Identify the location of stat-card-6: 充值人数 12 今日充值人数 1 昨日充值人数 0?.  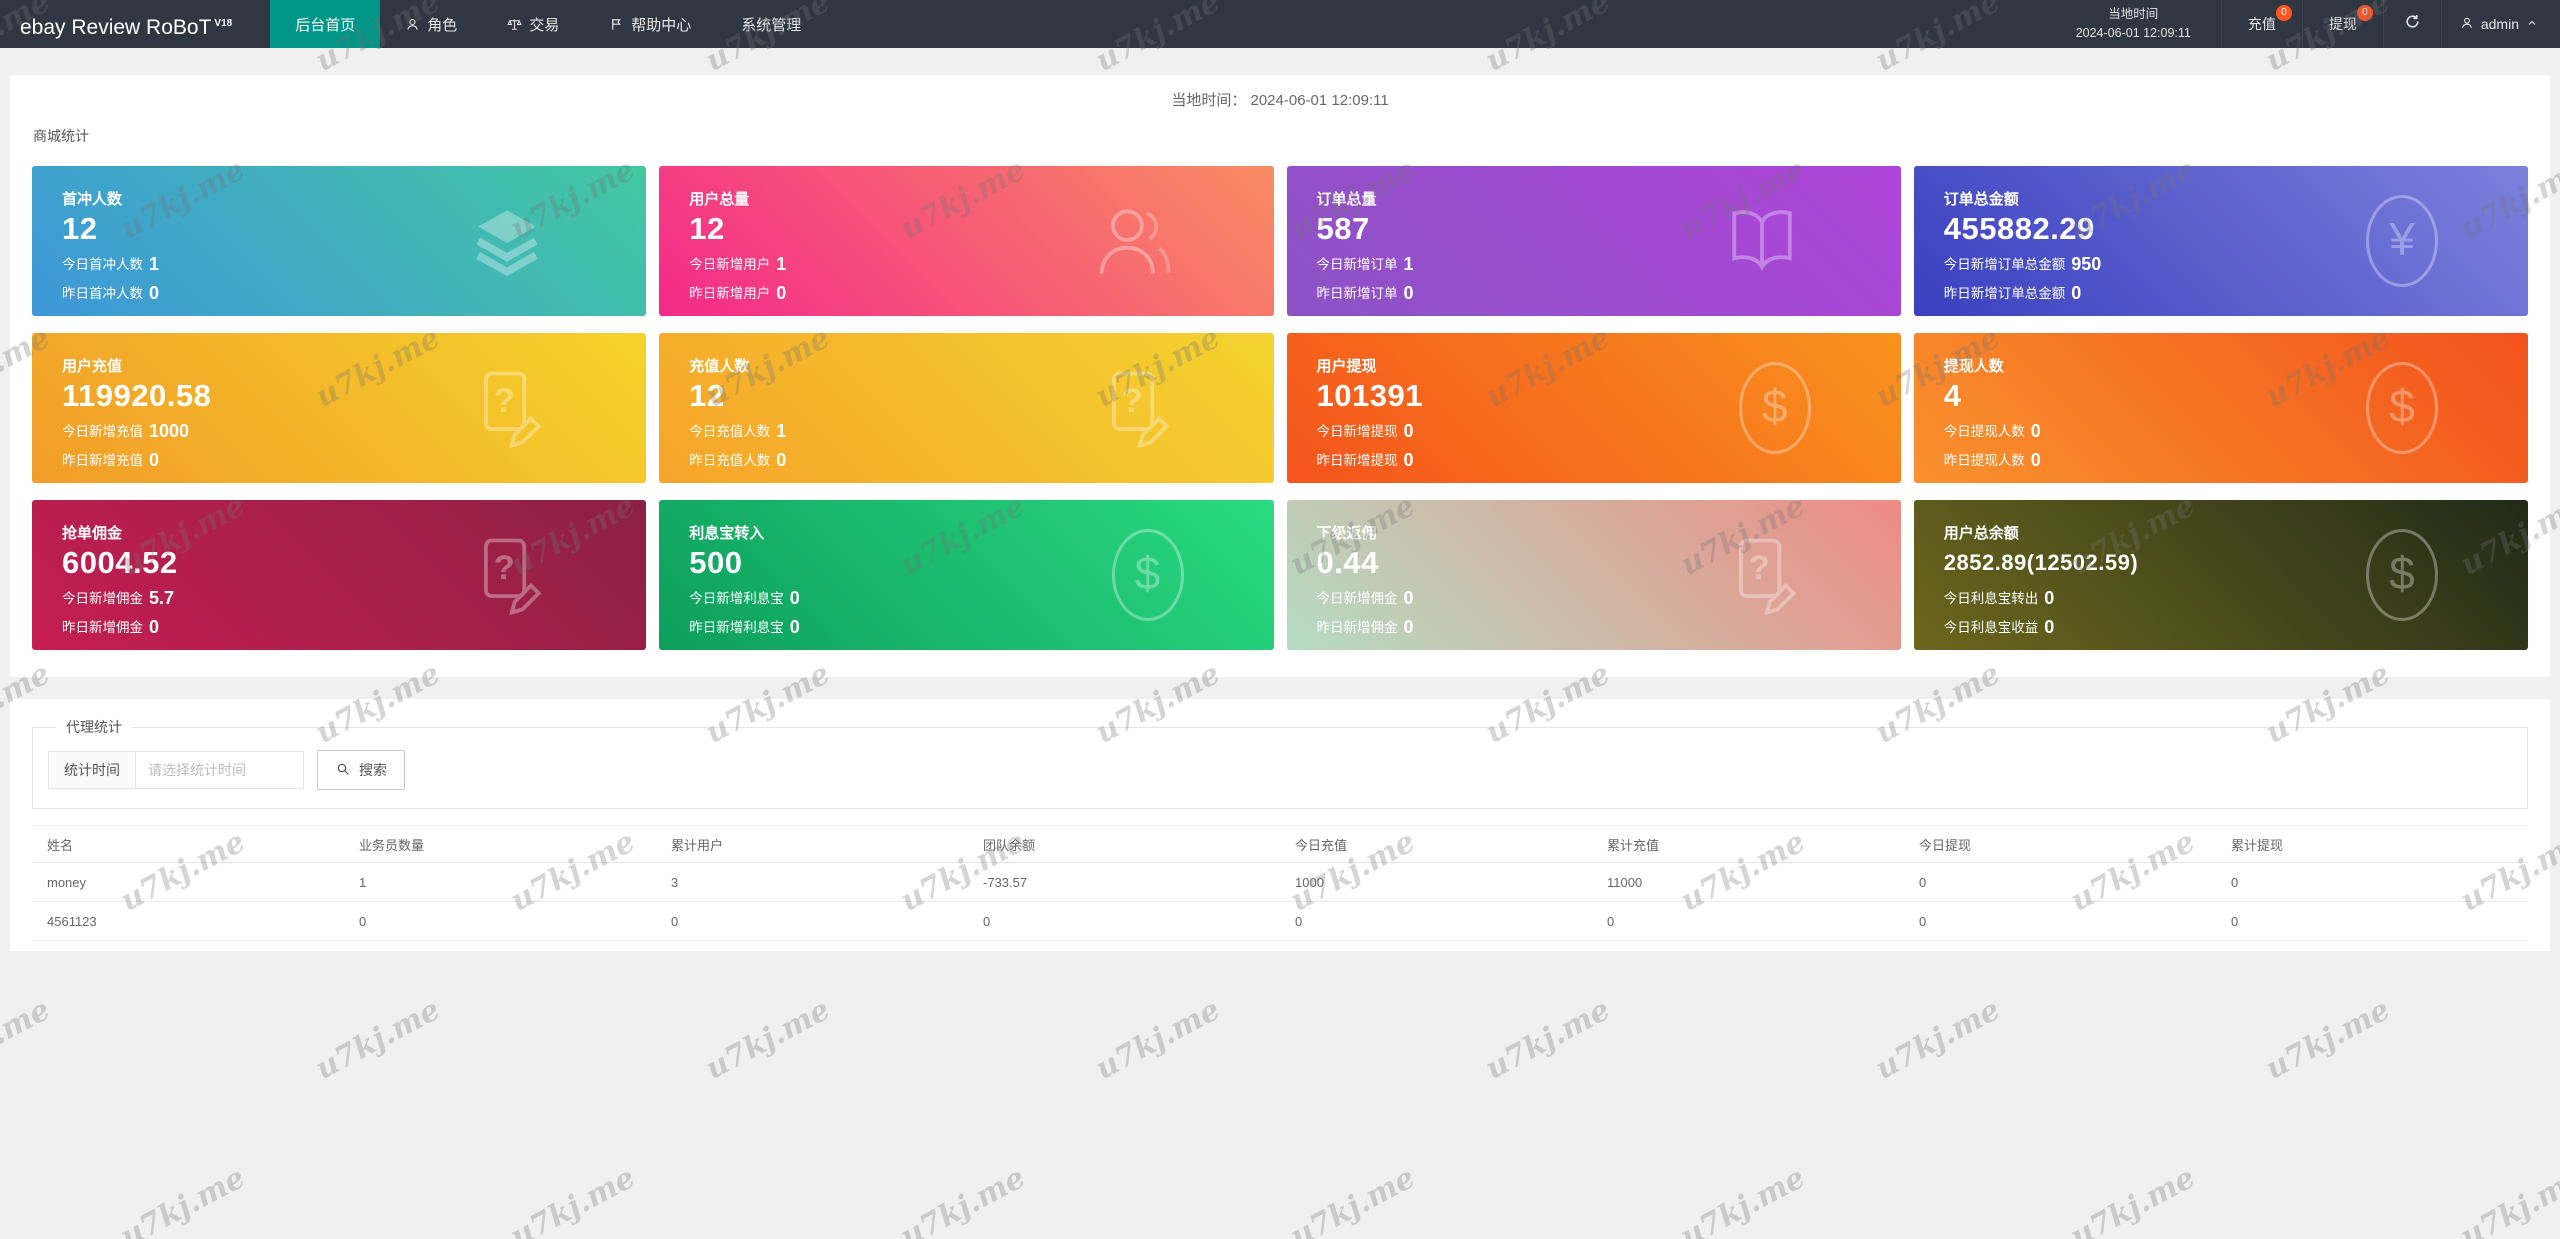
(966, 408).